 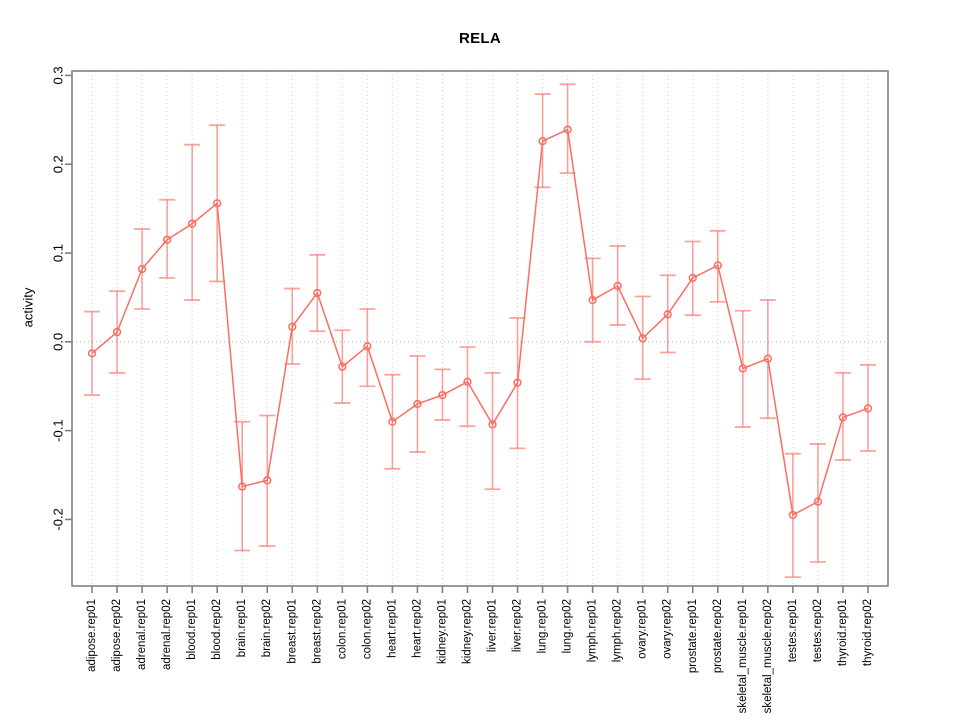 I want to click on y-tick-label: 0.3, so click(x=58, y=75).